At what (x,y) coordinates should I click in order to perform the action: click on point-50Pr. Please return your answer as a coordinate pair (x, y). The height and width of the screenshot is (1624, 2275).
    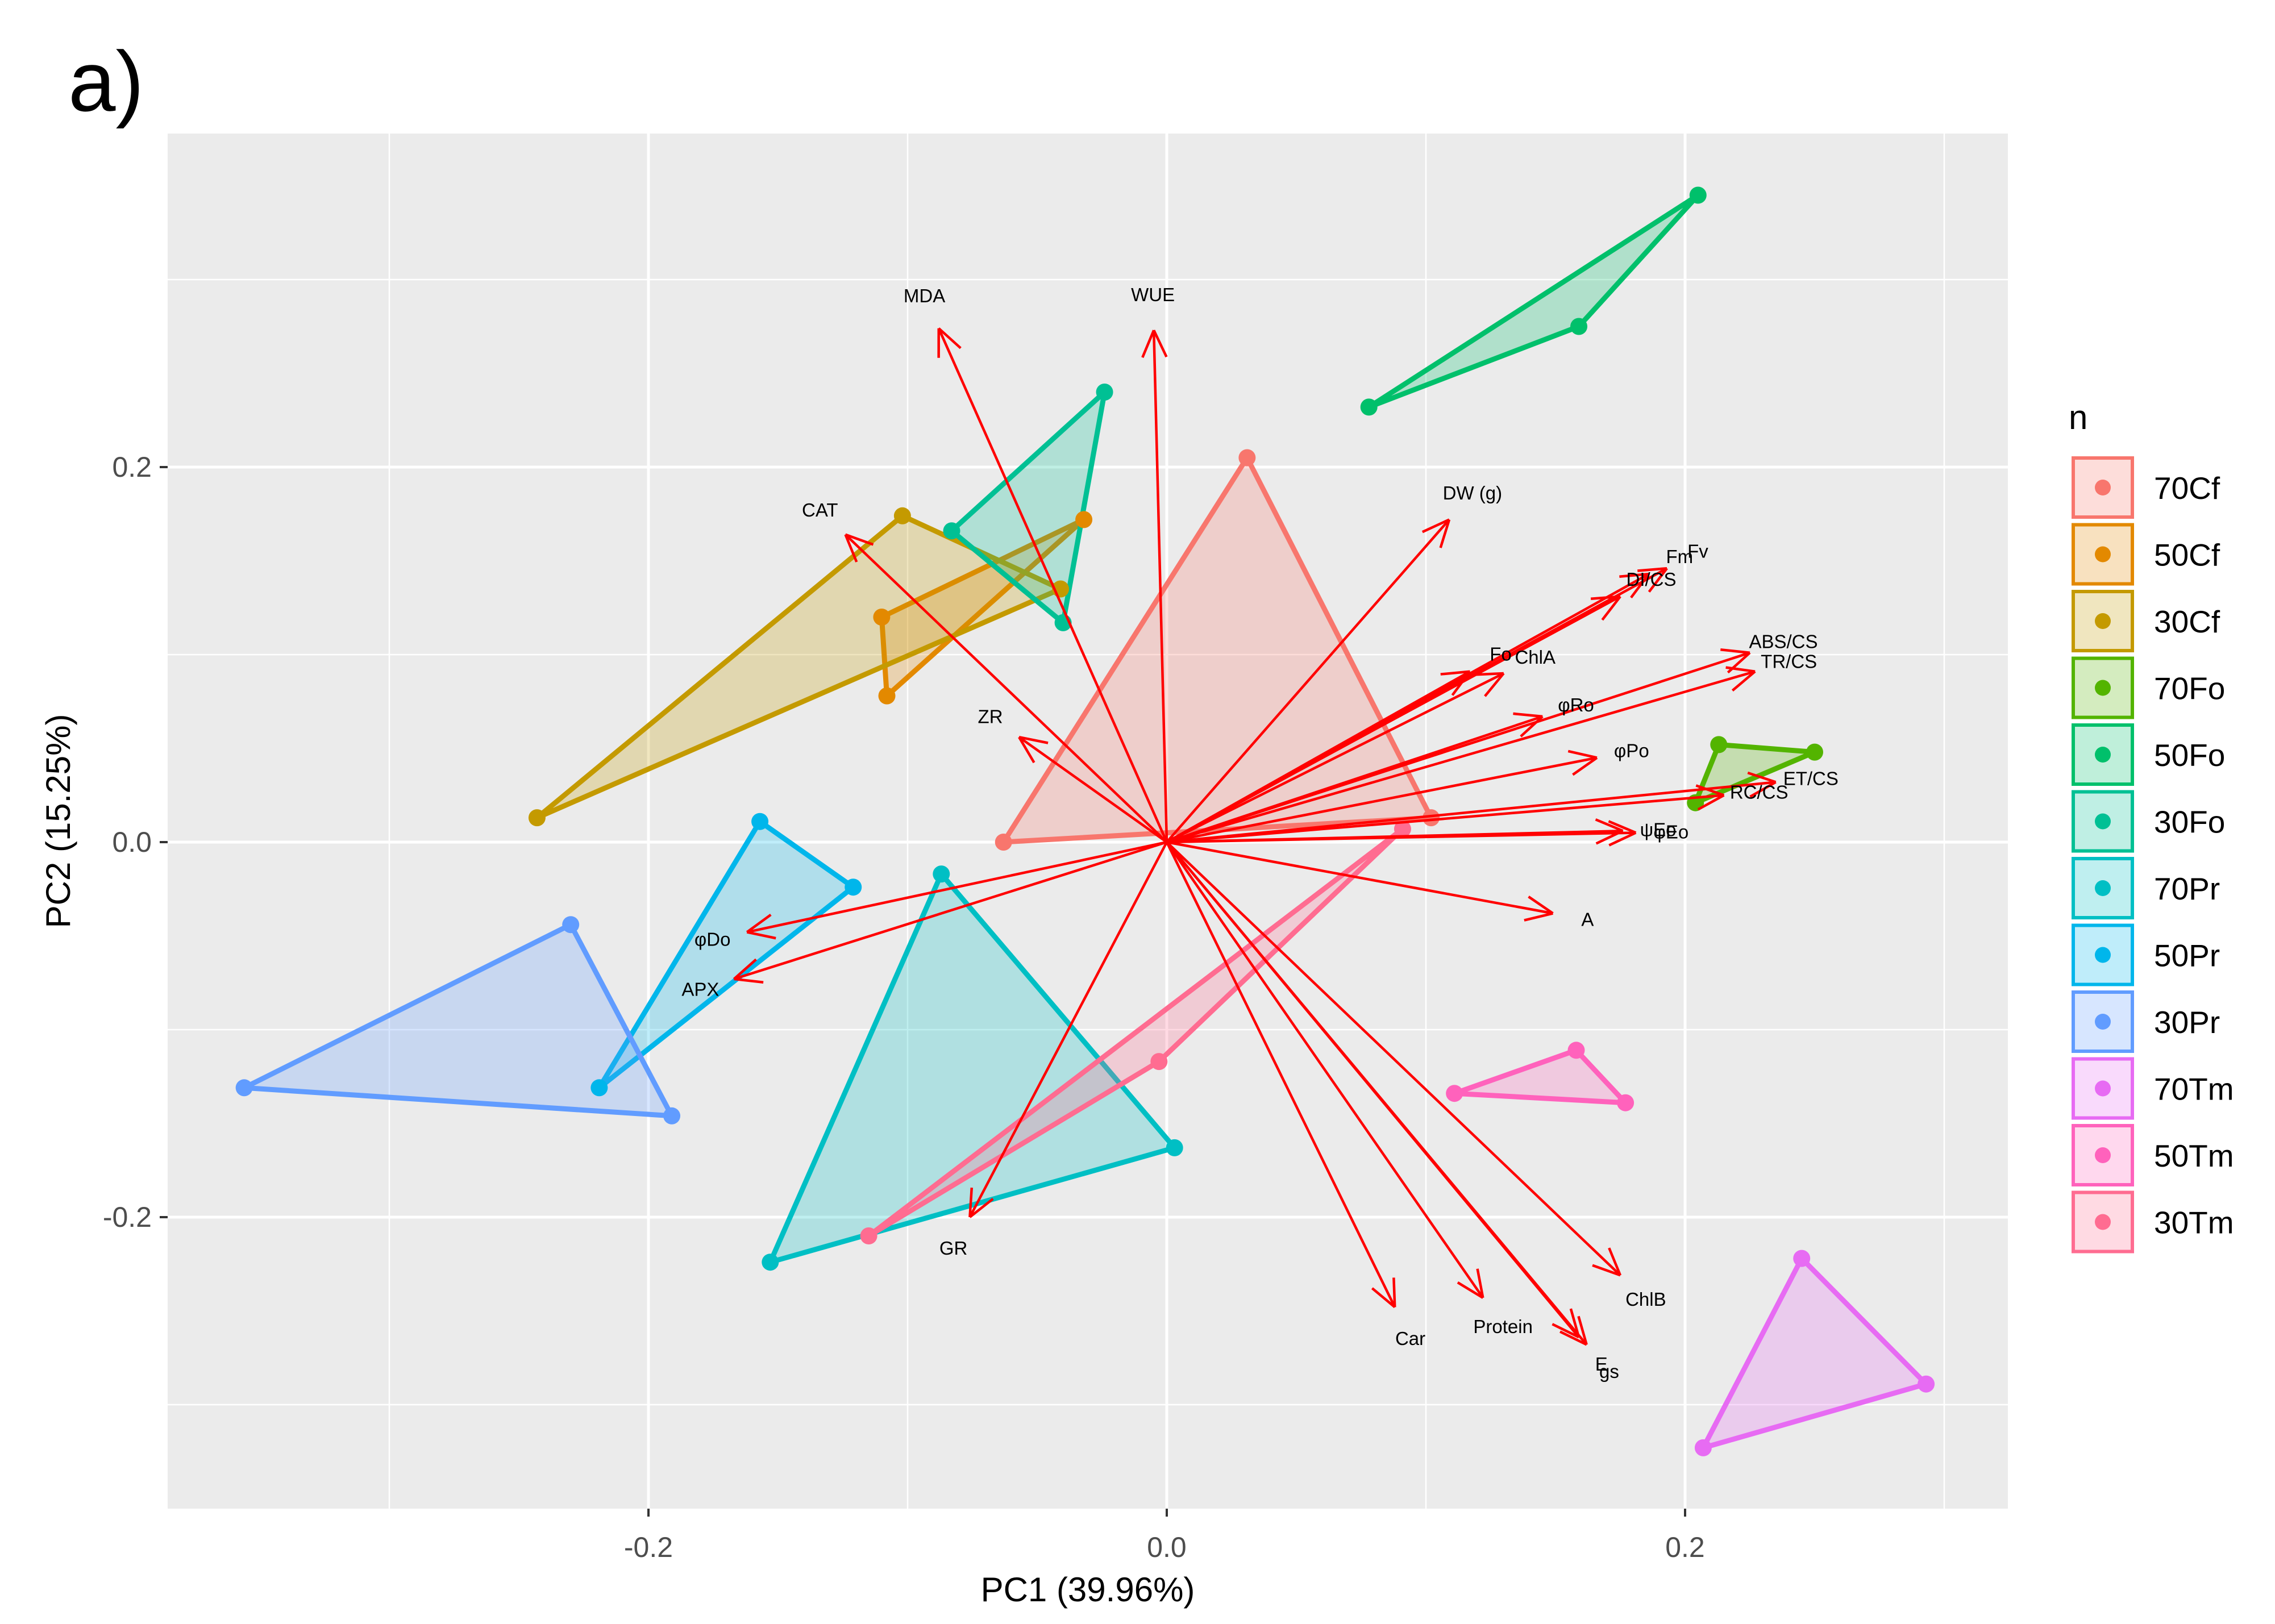
    Looking at the image, I should click on (760, 821).